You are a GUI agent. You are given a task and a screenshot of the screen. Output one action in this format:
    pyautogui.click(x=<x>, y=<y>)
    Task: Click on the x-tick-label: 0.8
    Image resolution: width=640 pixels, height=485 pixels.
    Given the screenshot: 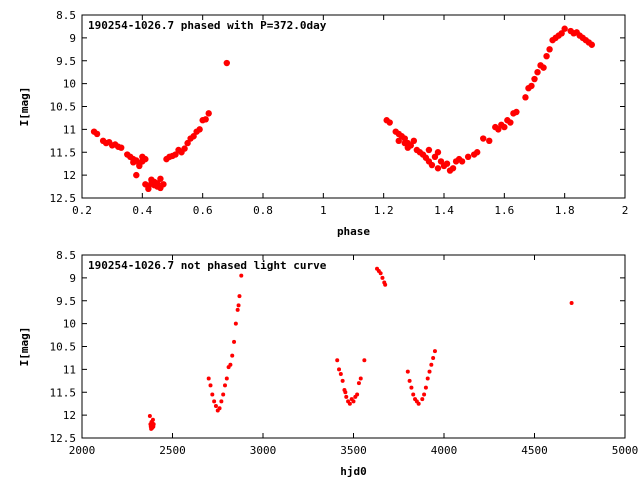 What is the action you would take?
    pyautogui.click(x=263, y=210)
    